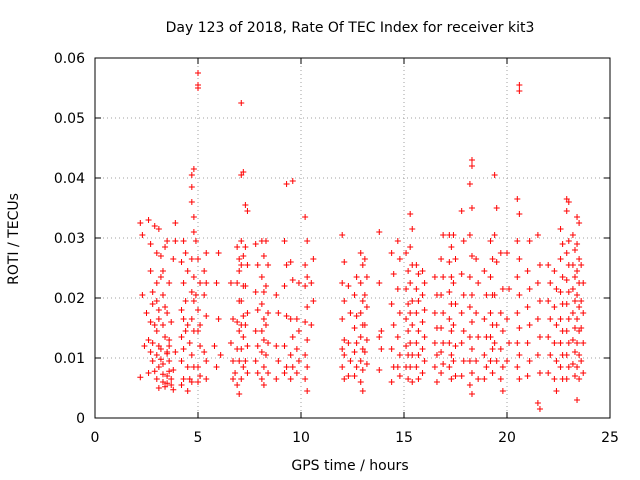 The image size is (640, 480). I want to click on y-tick-label: 0.02, so click(69, 299).